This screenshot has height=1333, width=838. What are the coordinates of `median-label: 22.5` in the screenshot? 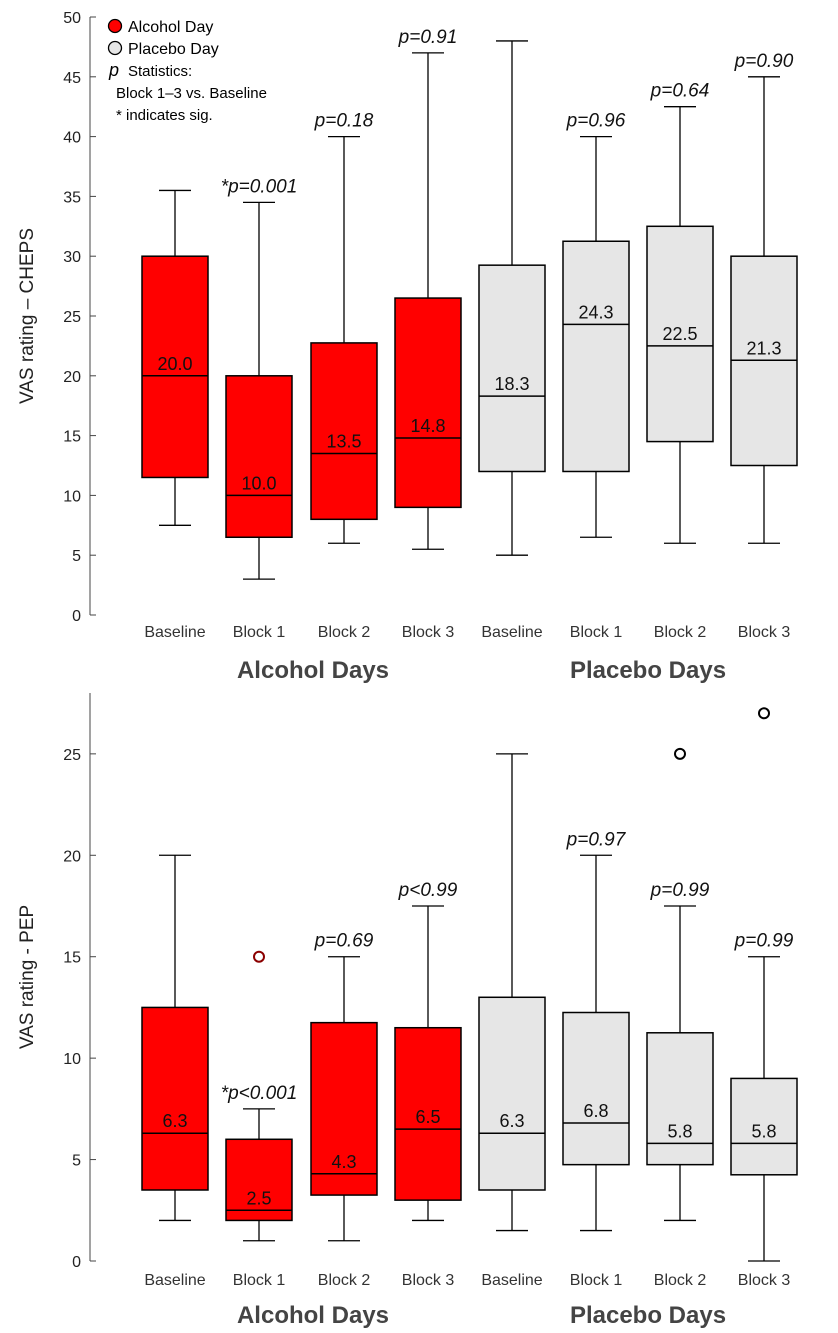 It's located at (679, 334).